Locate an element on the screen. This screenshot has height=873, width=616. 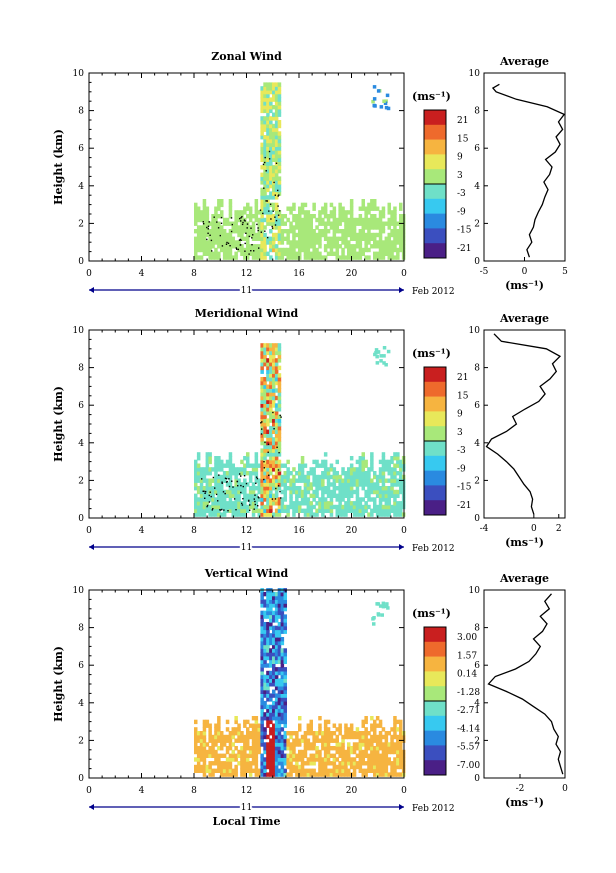
date-label: Feb 2012 is located at coordinates (433, 292).